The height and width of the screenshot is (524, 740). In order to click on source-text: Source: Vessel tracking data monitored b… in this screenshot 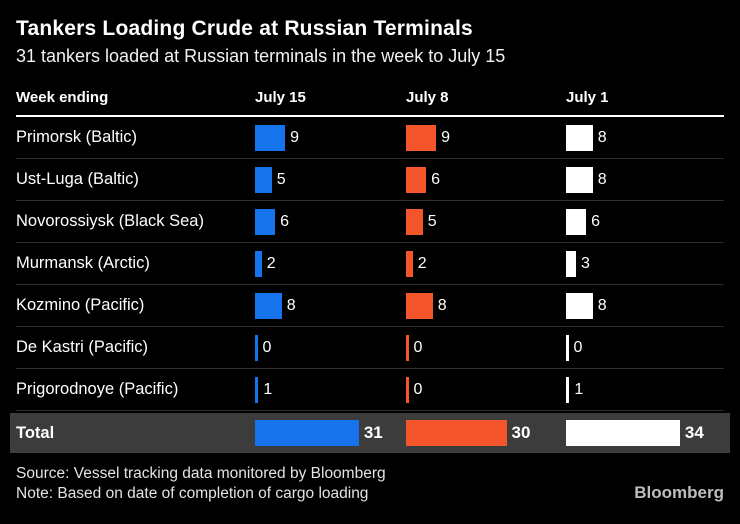, I will do `click(201, 473)`.